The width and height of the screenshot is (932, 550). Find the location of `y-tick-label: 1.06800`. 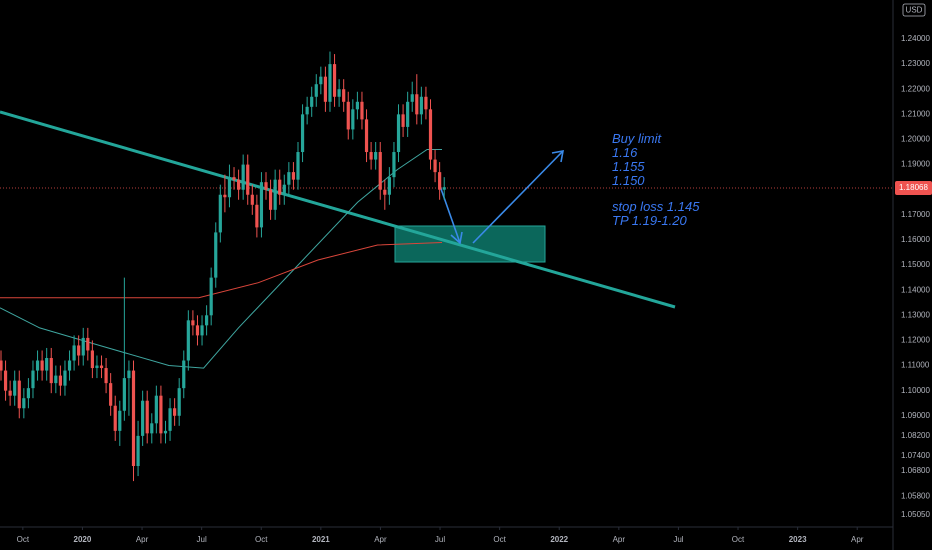

y-tick-label: 1.06800 is located at coordinates (915, 470).